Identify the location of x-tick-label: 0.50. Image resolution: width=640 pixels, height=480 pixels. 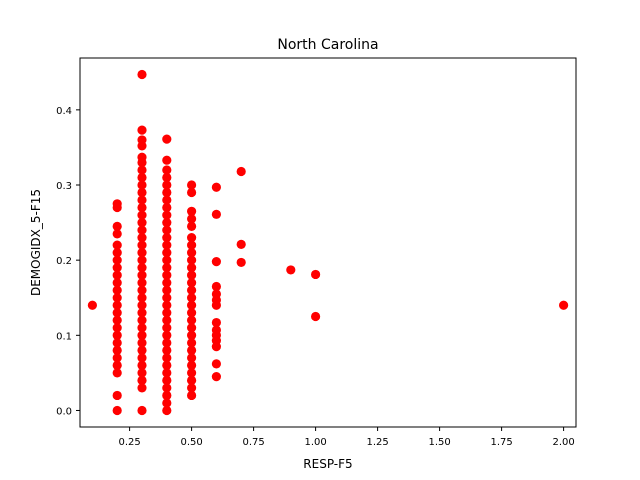
(191, 442).